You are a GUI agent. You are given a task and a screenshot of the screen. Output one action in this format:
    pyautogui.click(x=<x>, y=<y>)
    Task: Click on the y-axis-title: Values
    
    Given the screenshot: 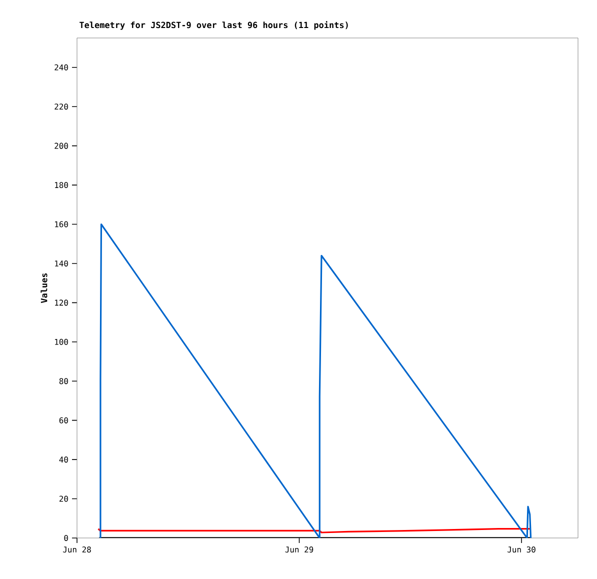 What is the action you would take?
    pyautogui.click(x=44, y=288)
    